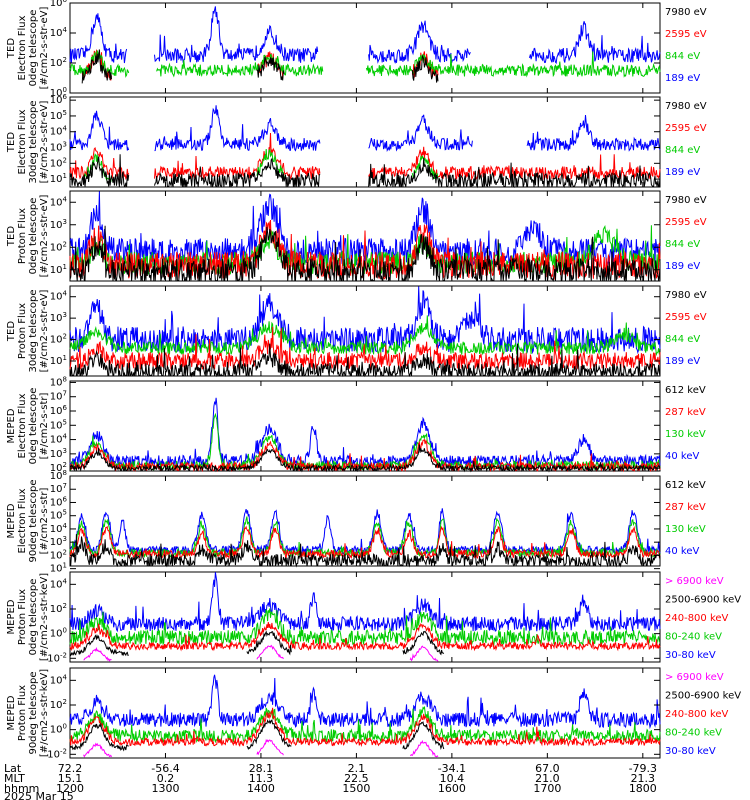 The height and width of the screenshot is (800, 750). What do you see at coordinates (685, 507) in the screenshot?
I see `legend-entry: 287 keV` at bounding box center [685, 507].